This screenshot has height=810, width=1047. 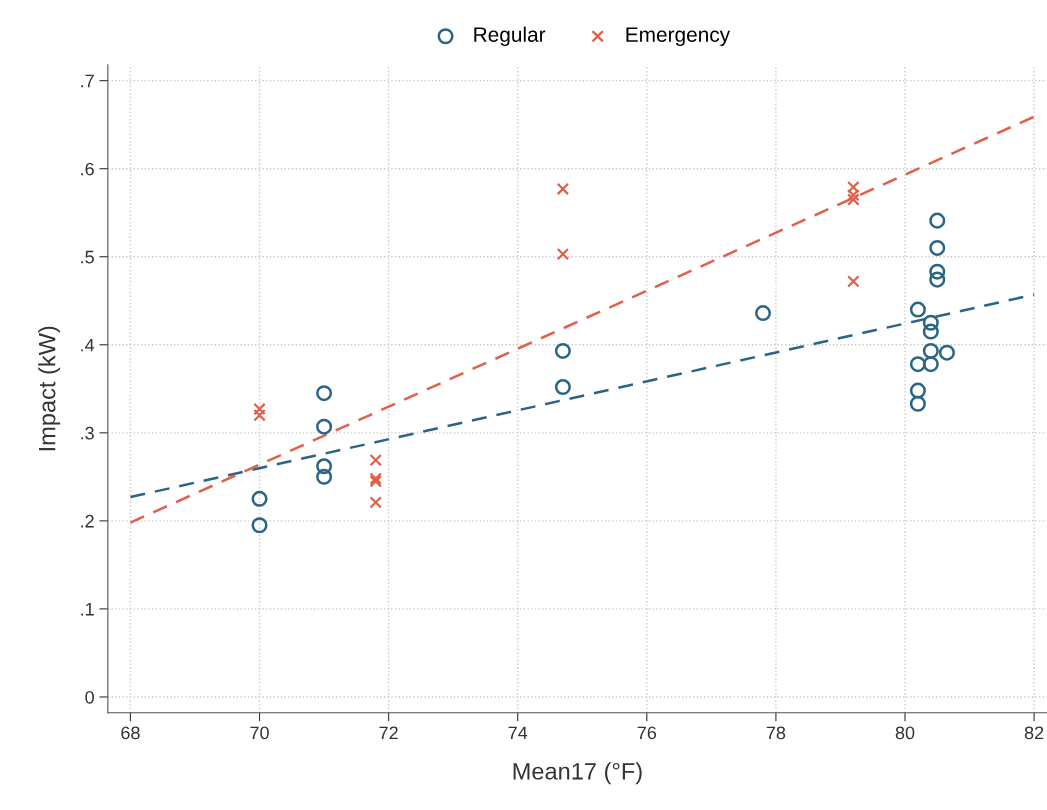 What do you see at coordinates (87, 609) in the screenshot?
I see `y-tick-label: .1` at bounding box center [87, 609].